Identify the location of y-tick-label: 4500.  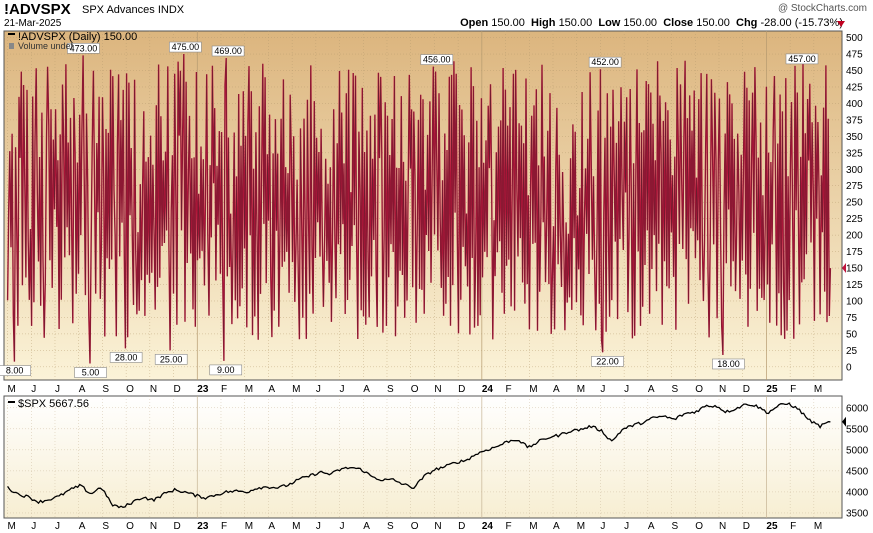
(857, 471).